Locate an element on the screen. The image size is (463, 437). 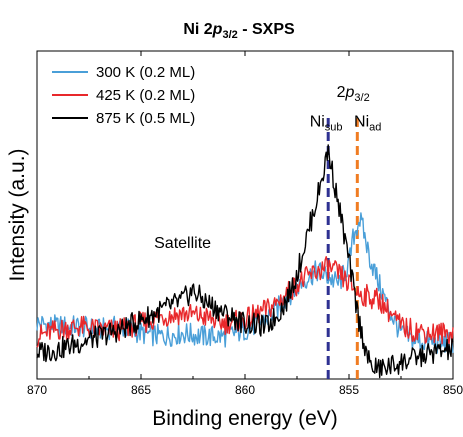
x-tick-label-3: 855 is located at coordinates (349, 390).